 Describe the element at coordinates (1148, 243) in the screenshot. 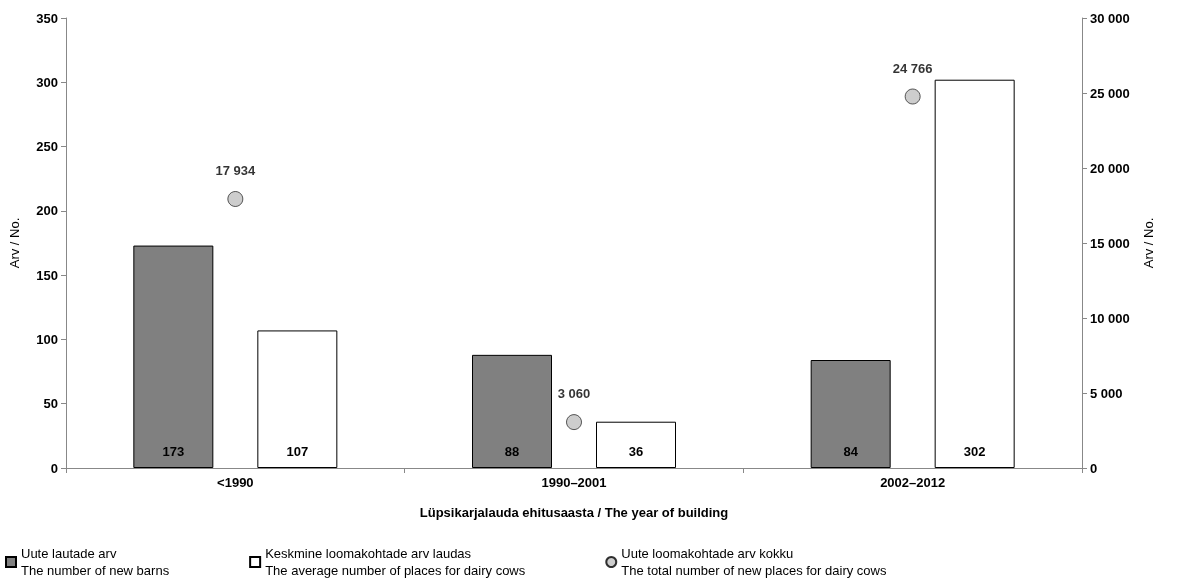

I see `y2-axis-title: Arv / No.` at that location.